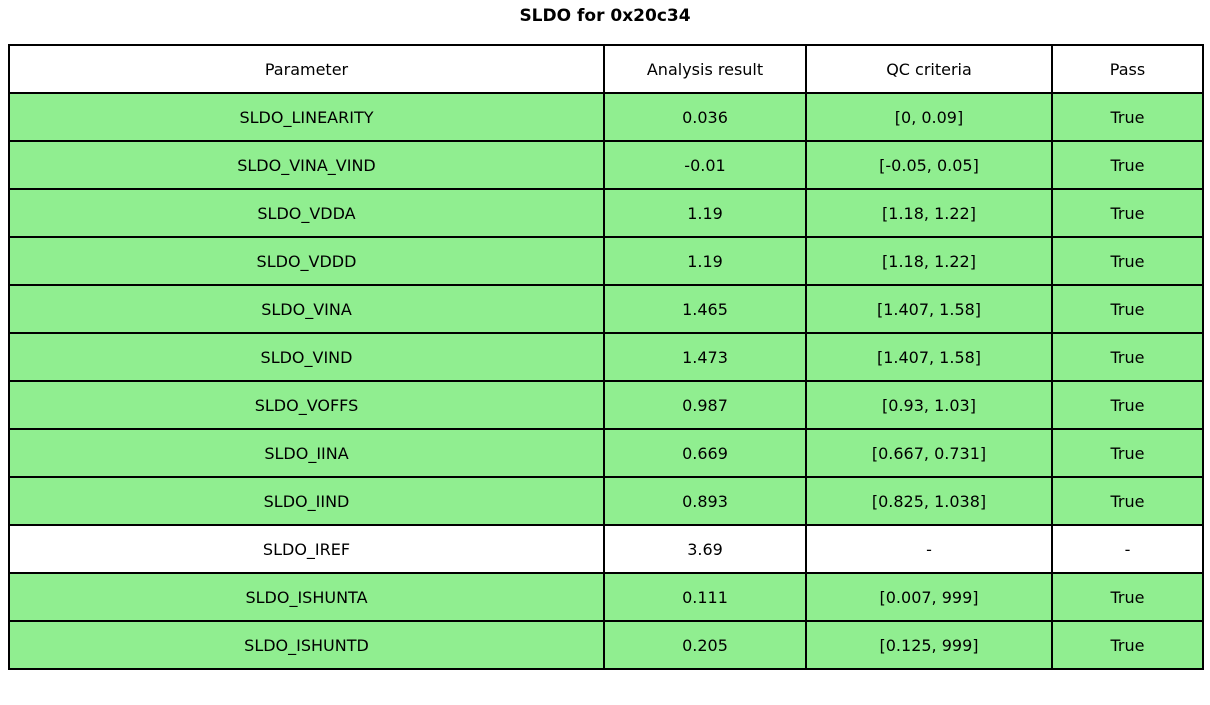 Image resolution: width=1210 pixels, height=705 pixels. What do you see at coordinates (705, 597) in the screenshot?
I see `analysis-result-cell: 0.111` at bounding box center [705, 597].